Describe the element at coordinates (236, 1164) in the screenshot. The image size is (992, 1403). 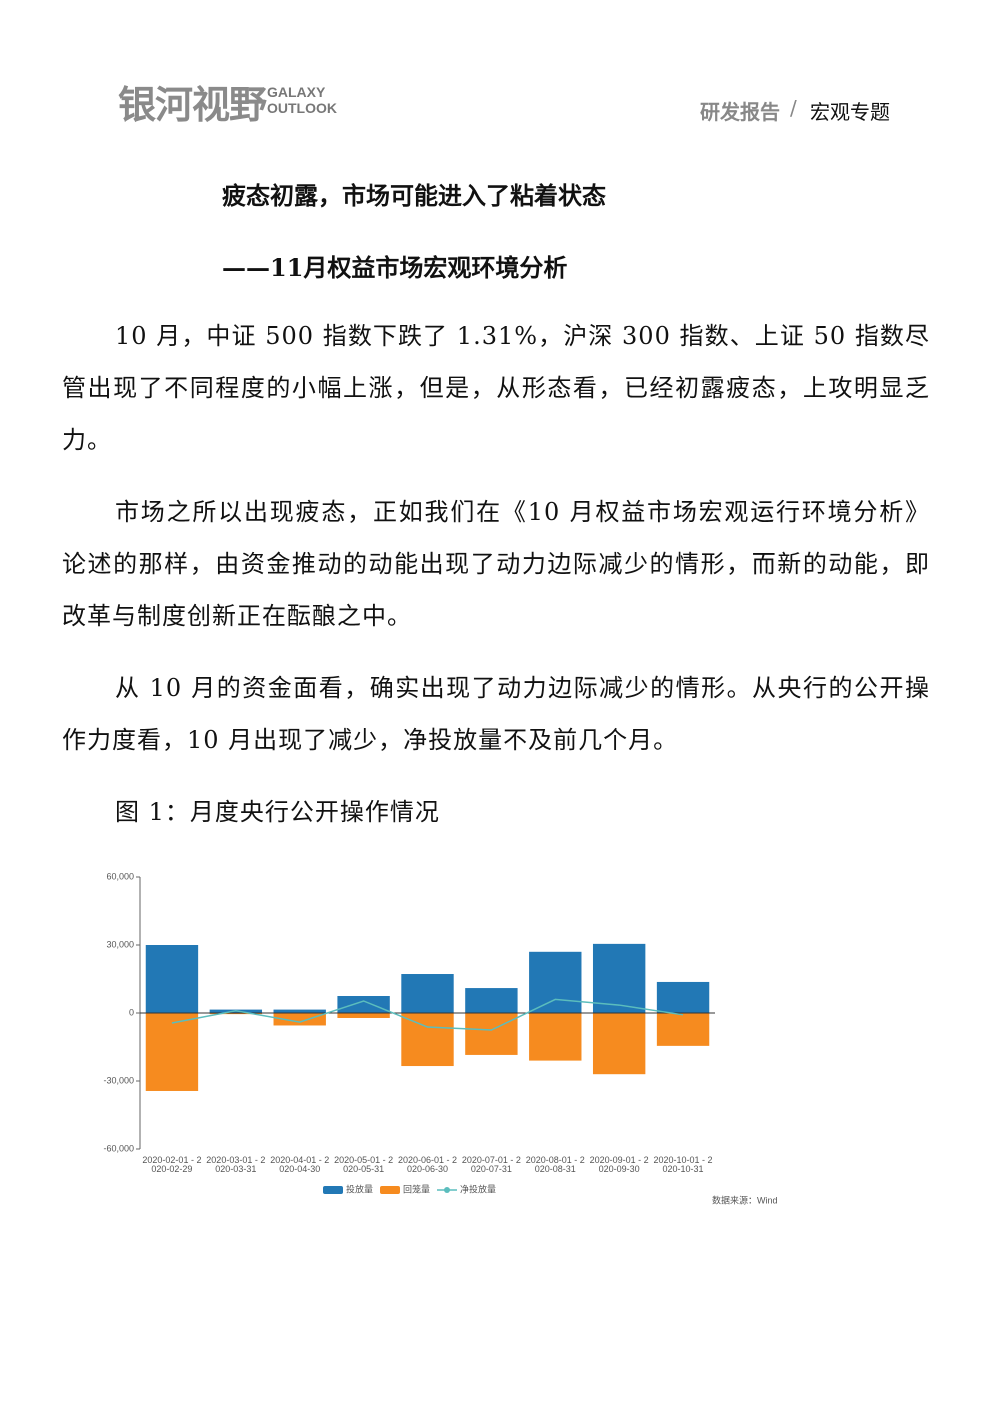
I see `x-tick-label: 2020-03-01 - 2020-03-31` at that location.